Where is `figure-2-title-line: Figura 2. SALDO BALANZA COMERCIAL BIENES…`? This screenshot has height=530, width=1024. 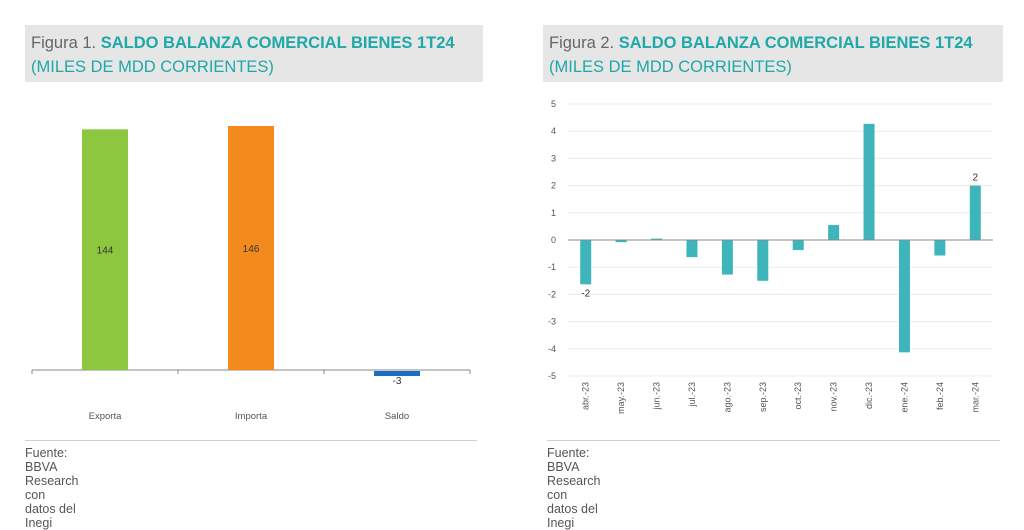
figure-2-title-line: Figura 2. SALDO BALANZA COMERCIAL BIENES… is located at coordinates (776, 43).